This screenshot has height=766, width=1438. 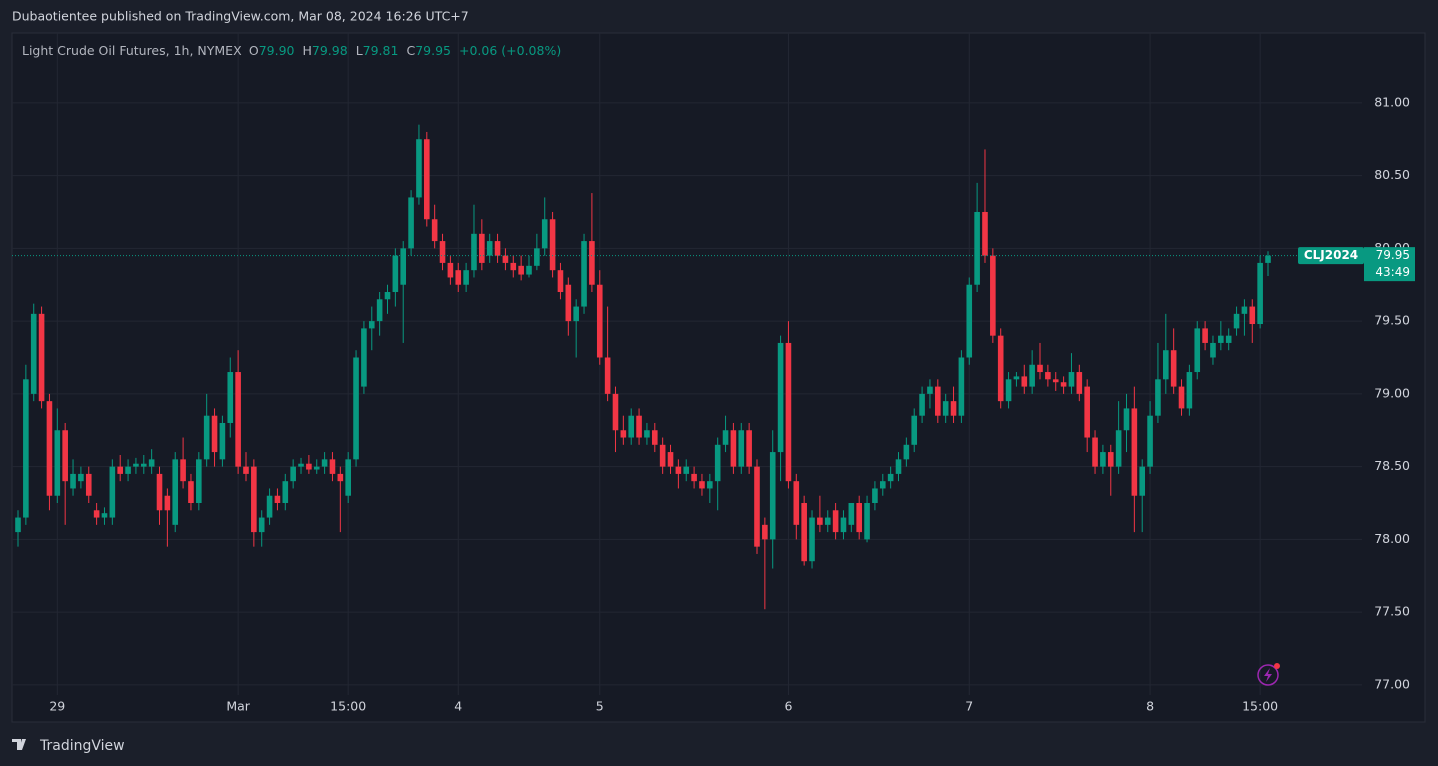 What do you see at coordinates (1392, 392) in the screenshot?
I see `y-tick-label: 79.00` at bounding box center [1392, 392].